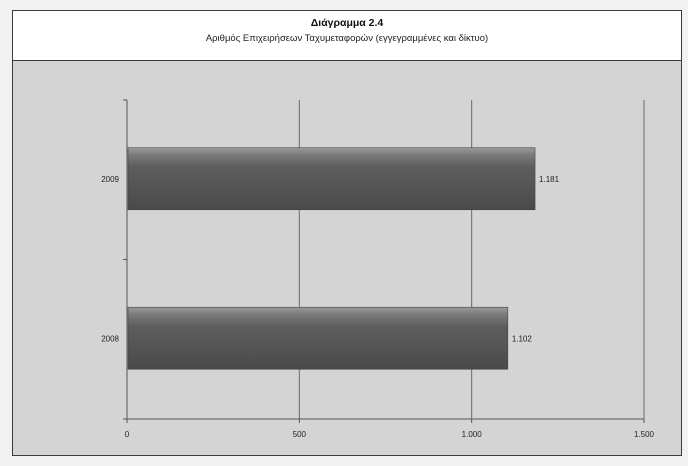 This screenshot has width=688, height=466. Describe the element at coordinates (127, 434) in the screenshot. I see `x-tick-label: 0` at that location.